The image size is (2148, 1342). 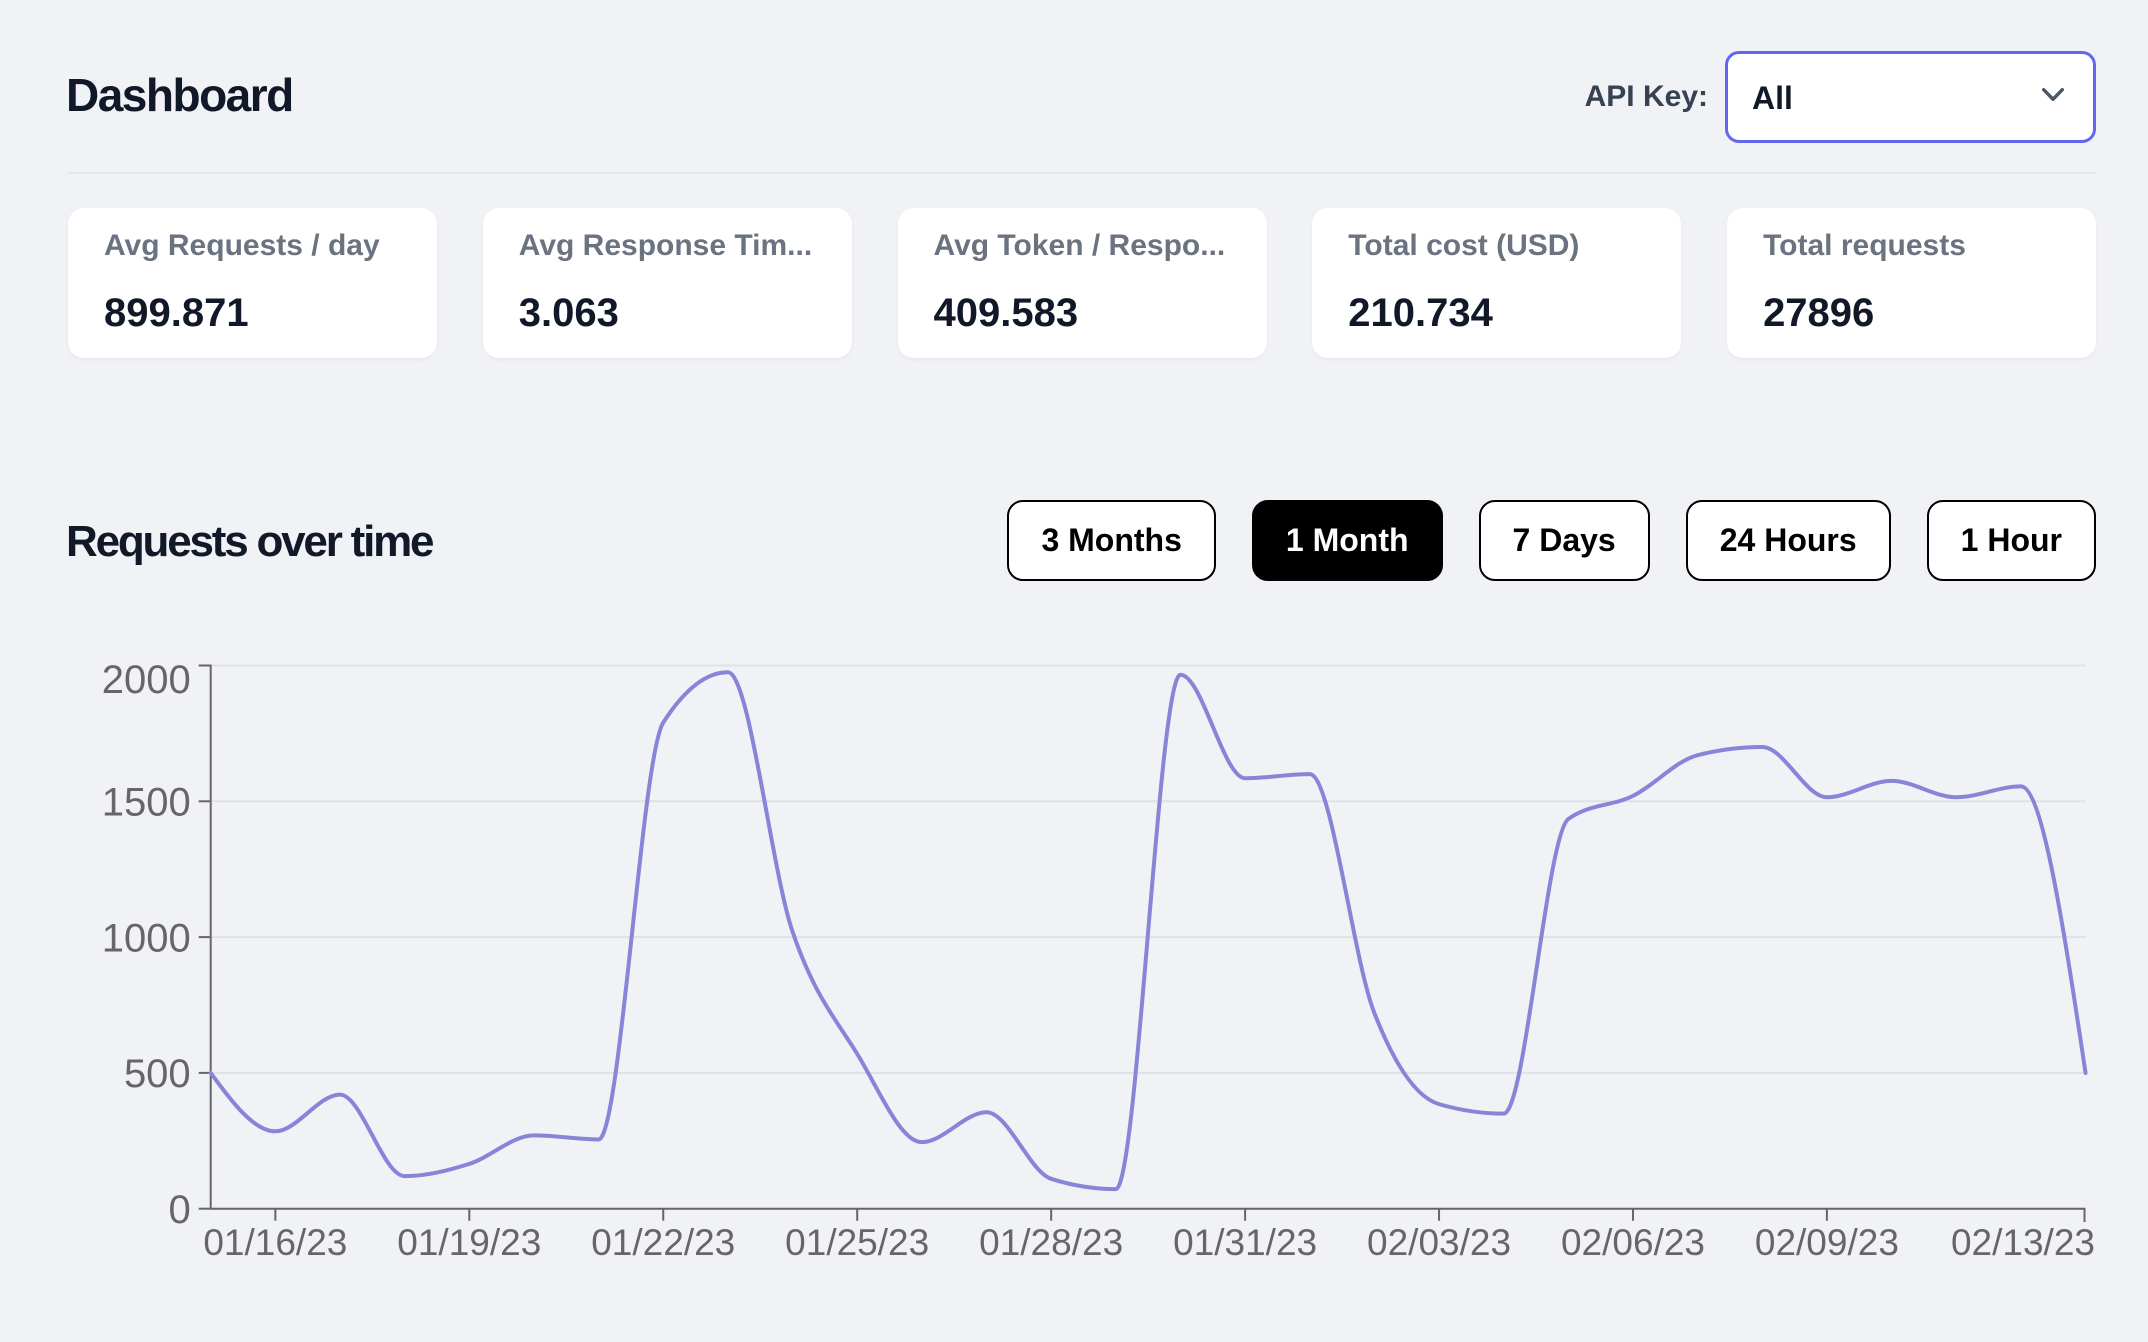 I want to click on svg-text: 500, so click(x=157, y=1074).